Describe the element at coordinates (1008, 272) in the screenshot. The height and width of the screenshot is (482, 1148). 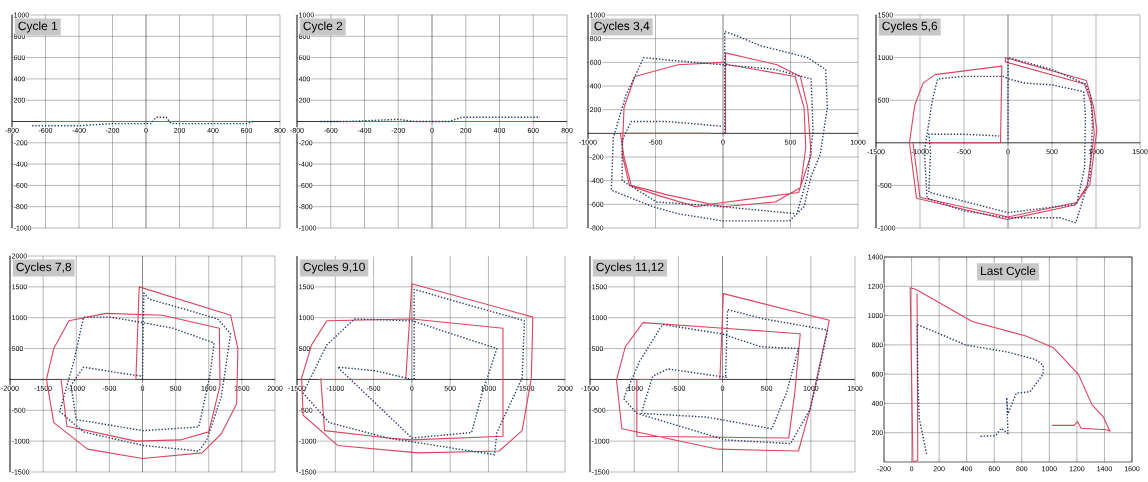
I see `text: Last Cycle` at that location.